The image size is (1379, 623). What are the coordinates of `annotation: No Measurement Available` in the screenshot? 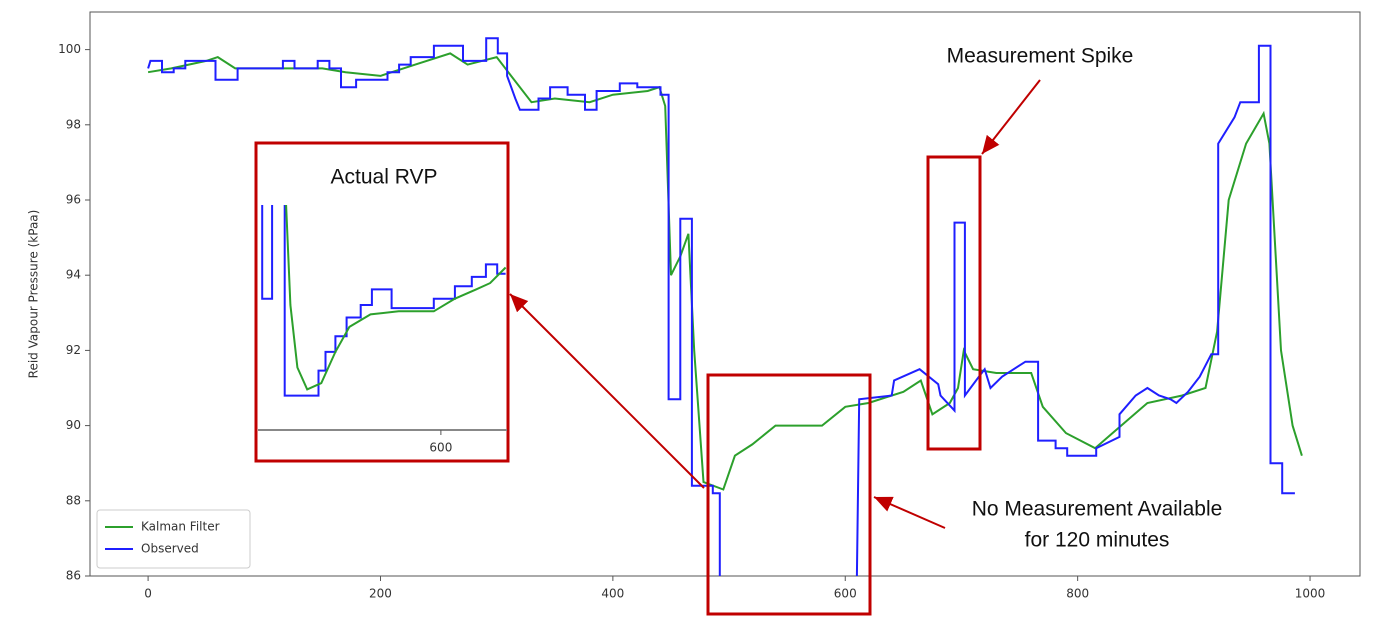 It's located at (1097, 509).